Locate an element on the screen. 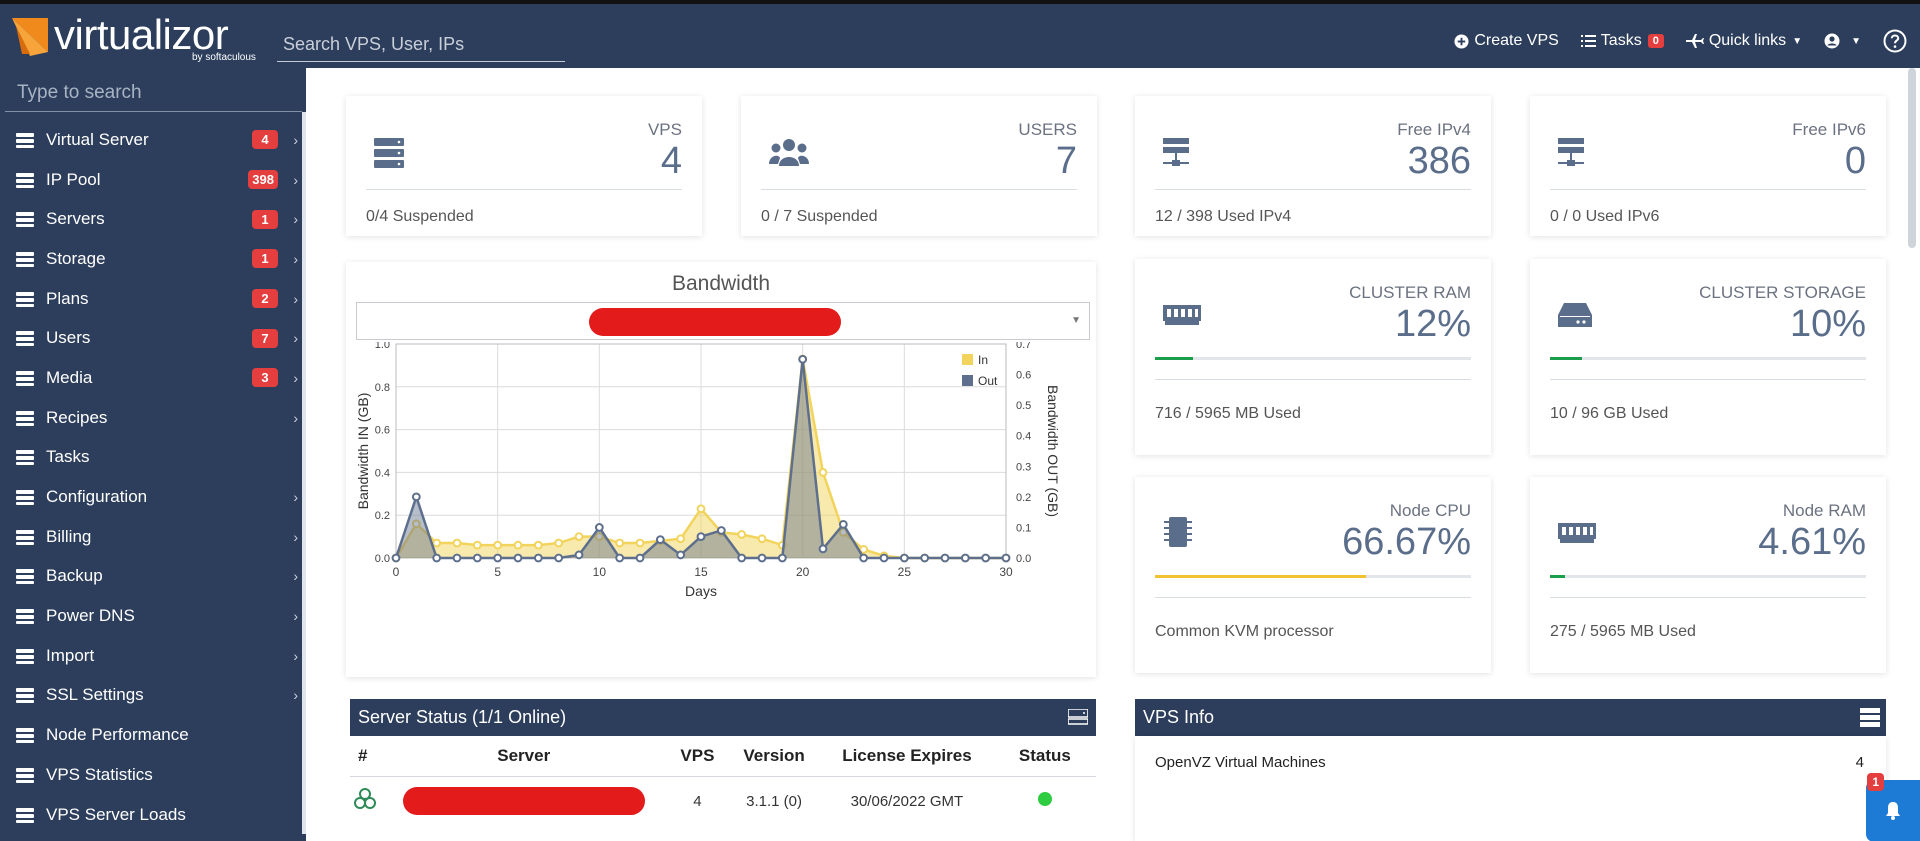  sidebar-item-vps-statistics: VPS Statistics is located at coordinates (151, 775).